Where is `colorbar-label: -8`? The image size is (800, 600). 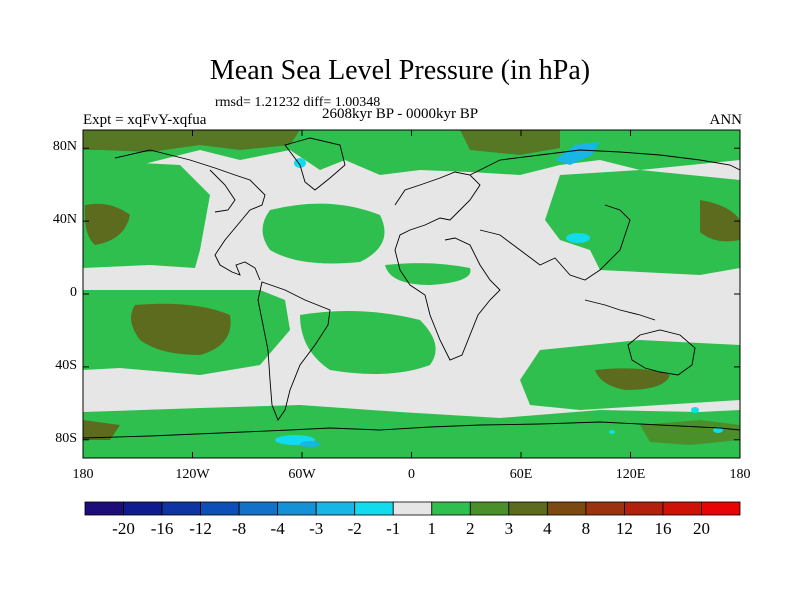
colorbar-label: -8 is located at coordinates (239, 528).